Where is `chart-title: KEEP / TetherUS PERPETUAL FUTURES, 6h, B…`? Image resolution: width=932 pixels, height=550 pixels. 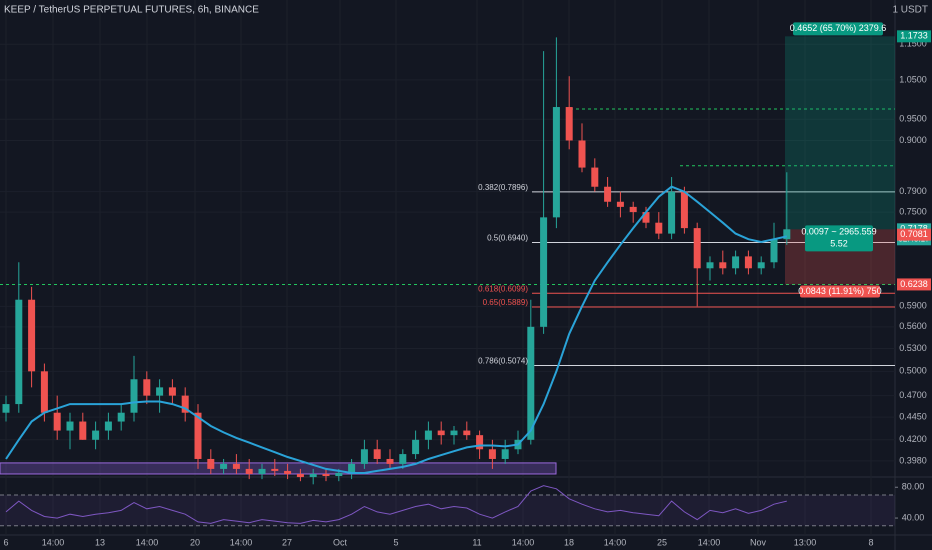
chart-title: KEEP / TetherUS PERPETUAL FUTURES, 6h, B… is located at coordinates (131, 10).